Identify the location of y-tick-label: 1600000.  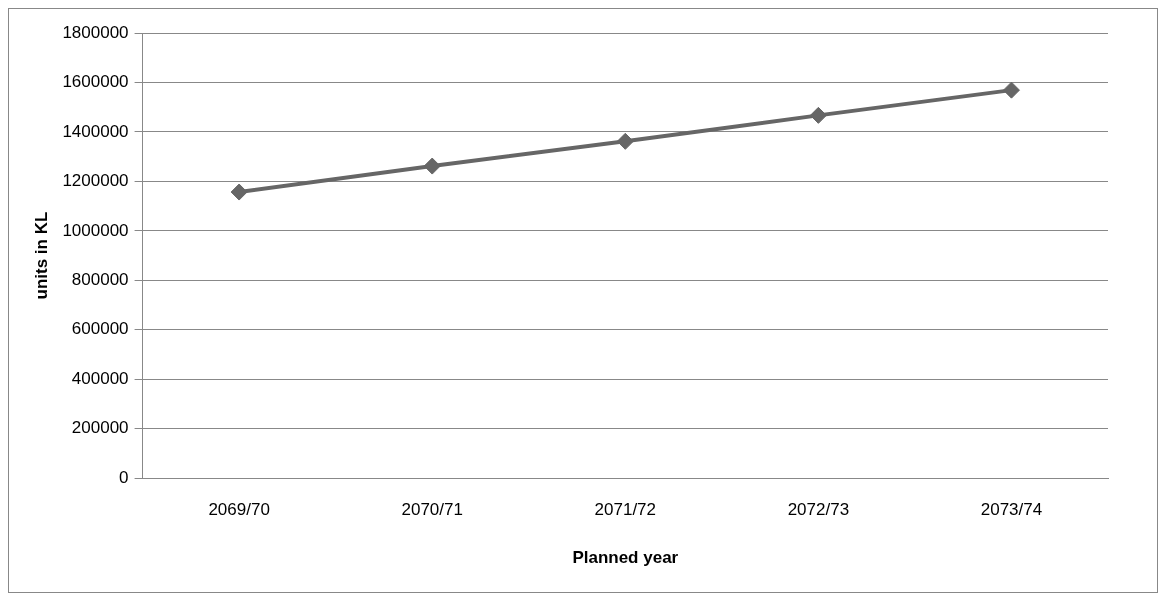
(95, 82).